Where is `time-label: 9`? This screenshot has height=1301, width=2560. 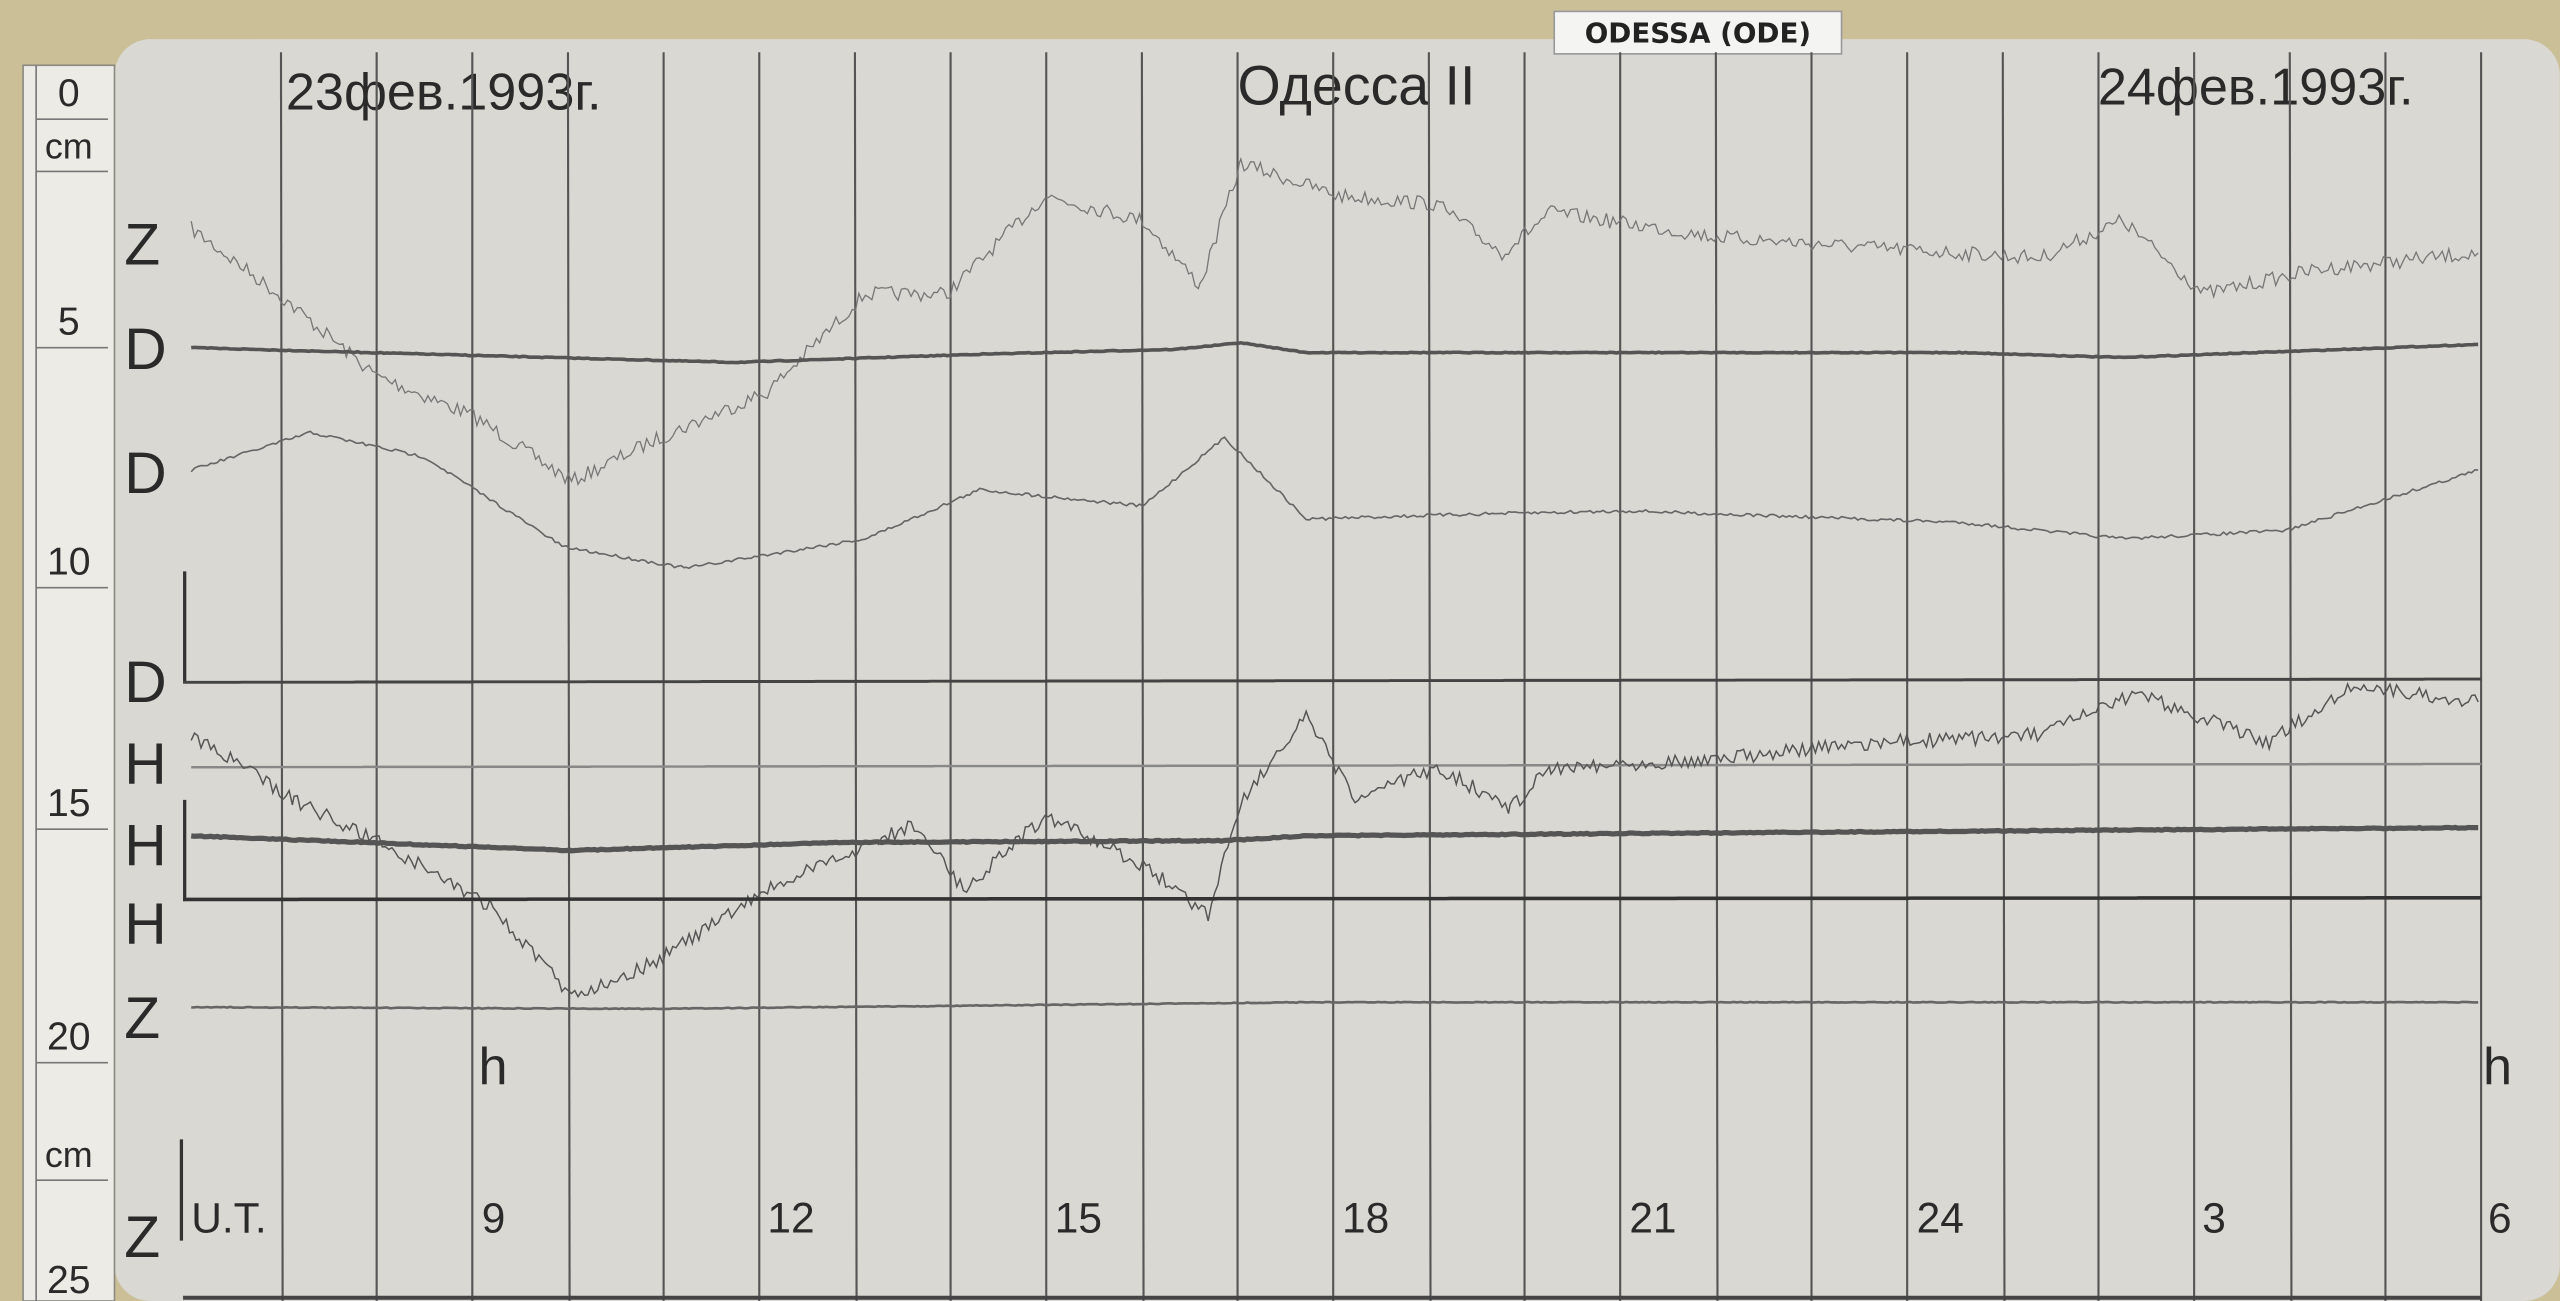 time-label: 9 is located at coordinates (494, 1217).